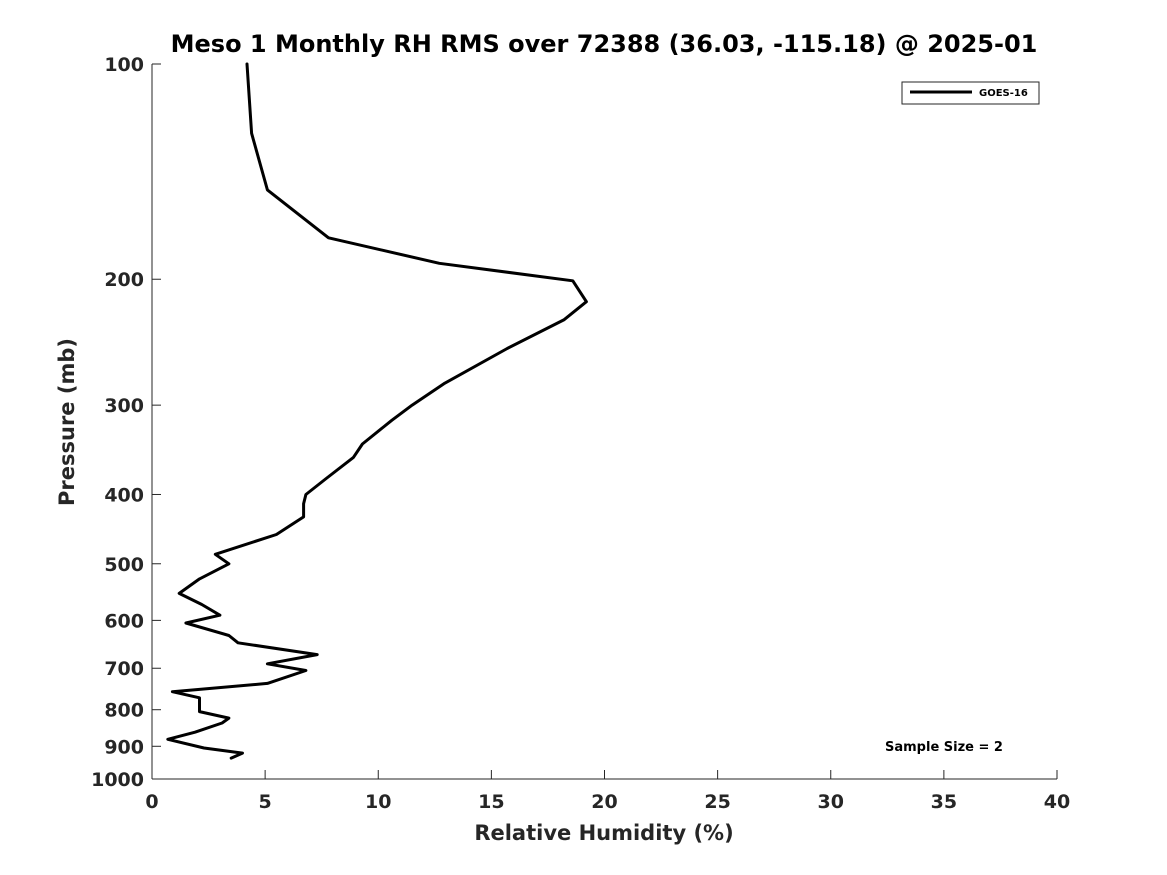  I want to click on y-tick-label-200: 200, so click(124, 280).